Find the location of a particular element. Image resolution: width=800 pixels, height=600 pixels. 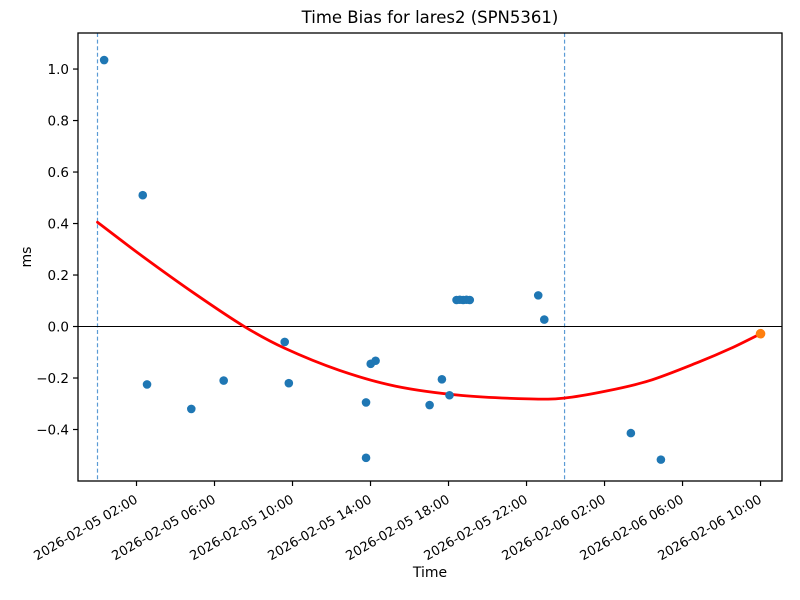

highlight-point is located at coordinates (760, 333).